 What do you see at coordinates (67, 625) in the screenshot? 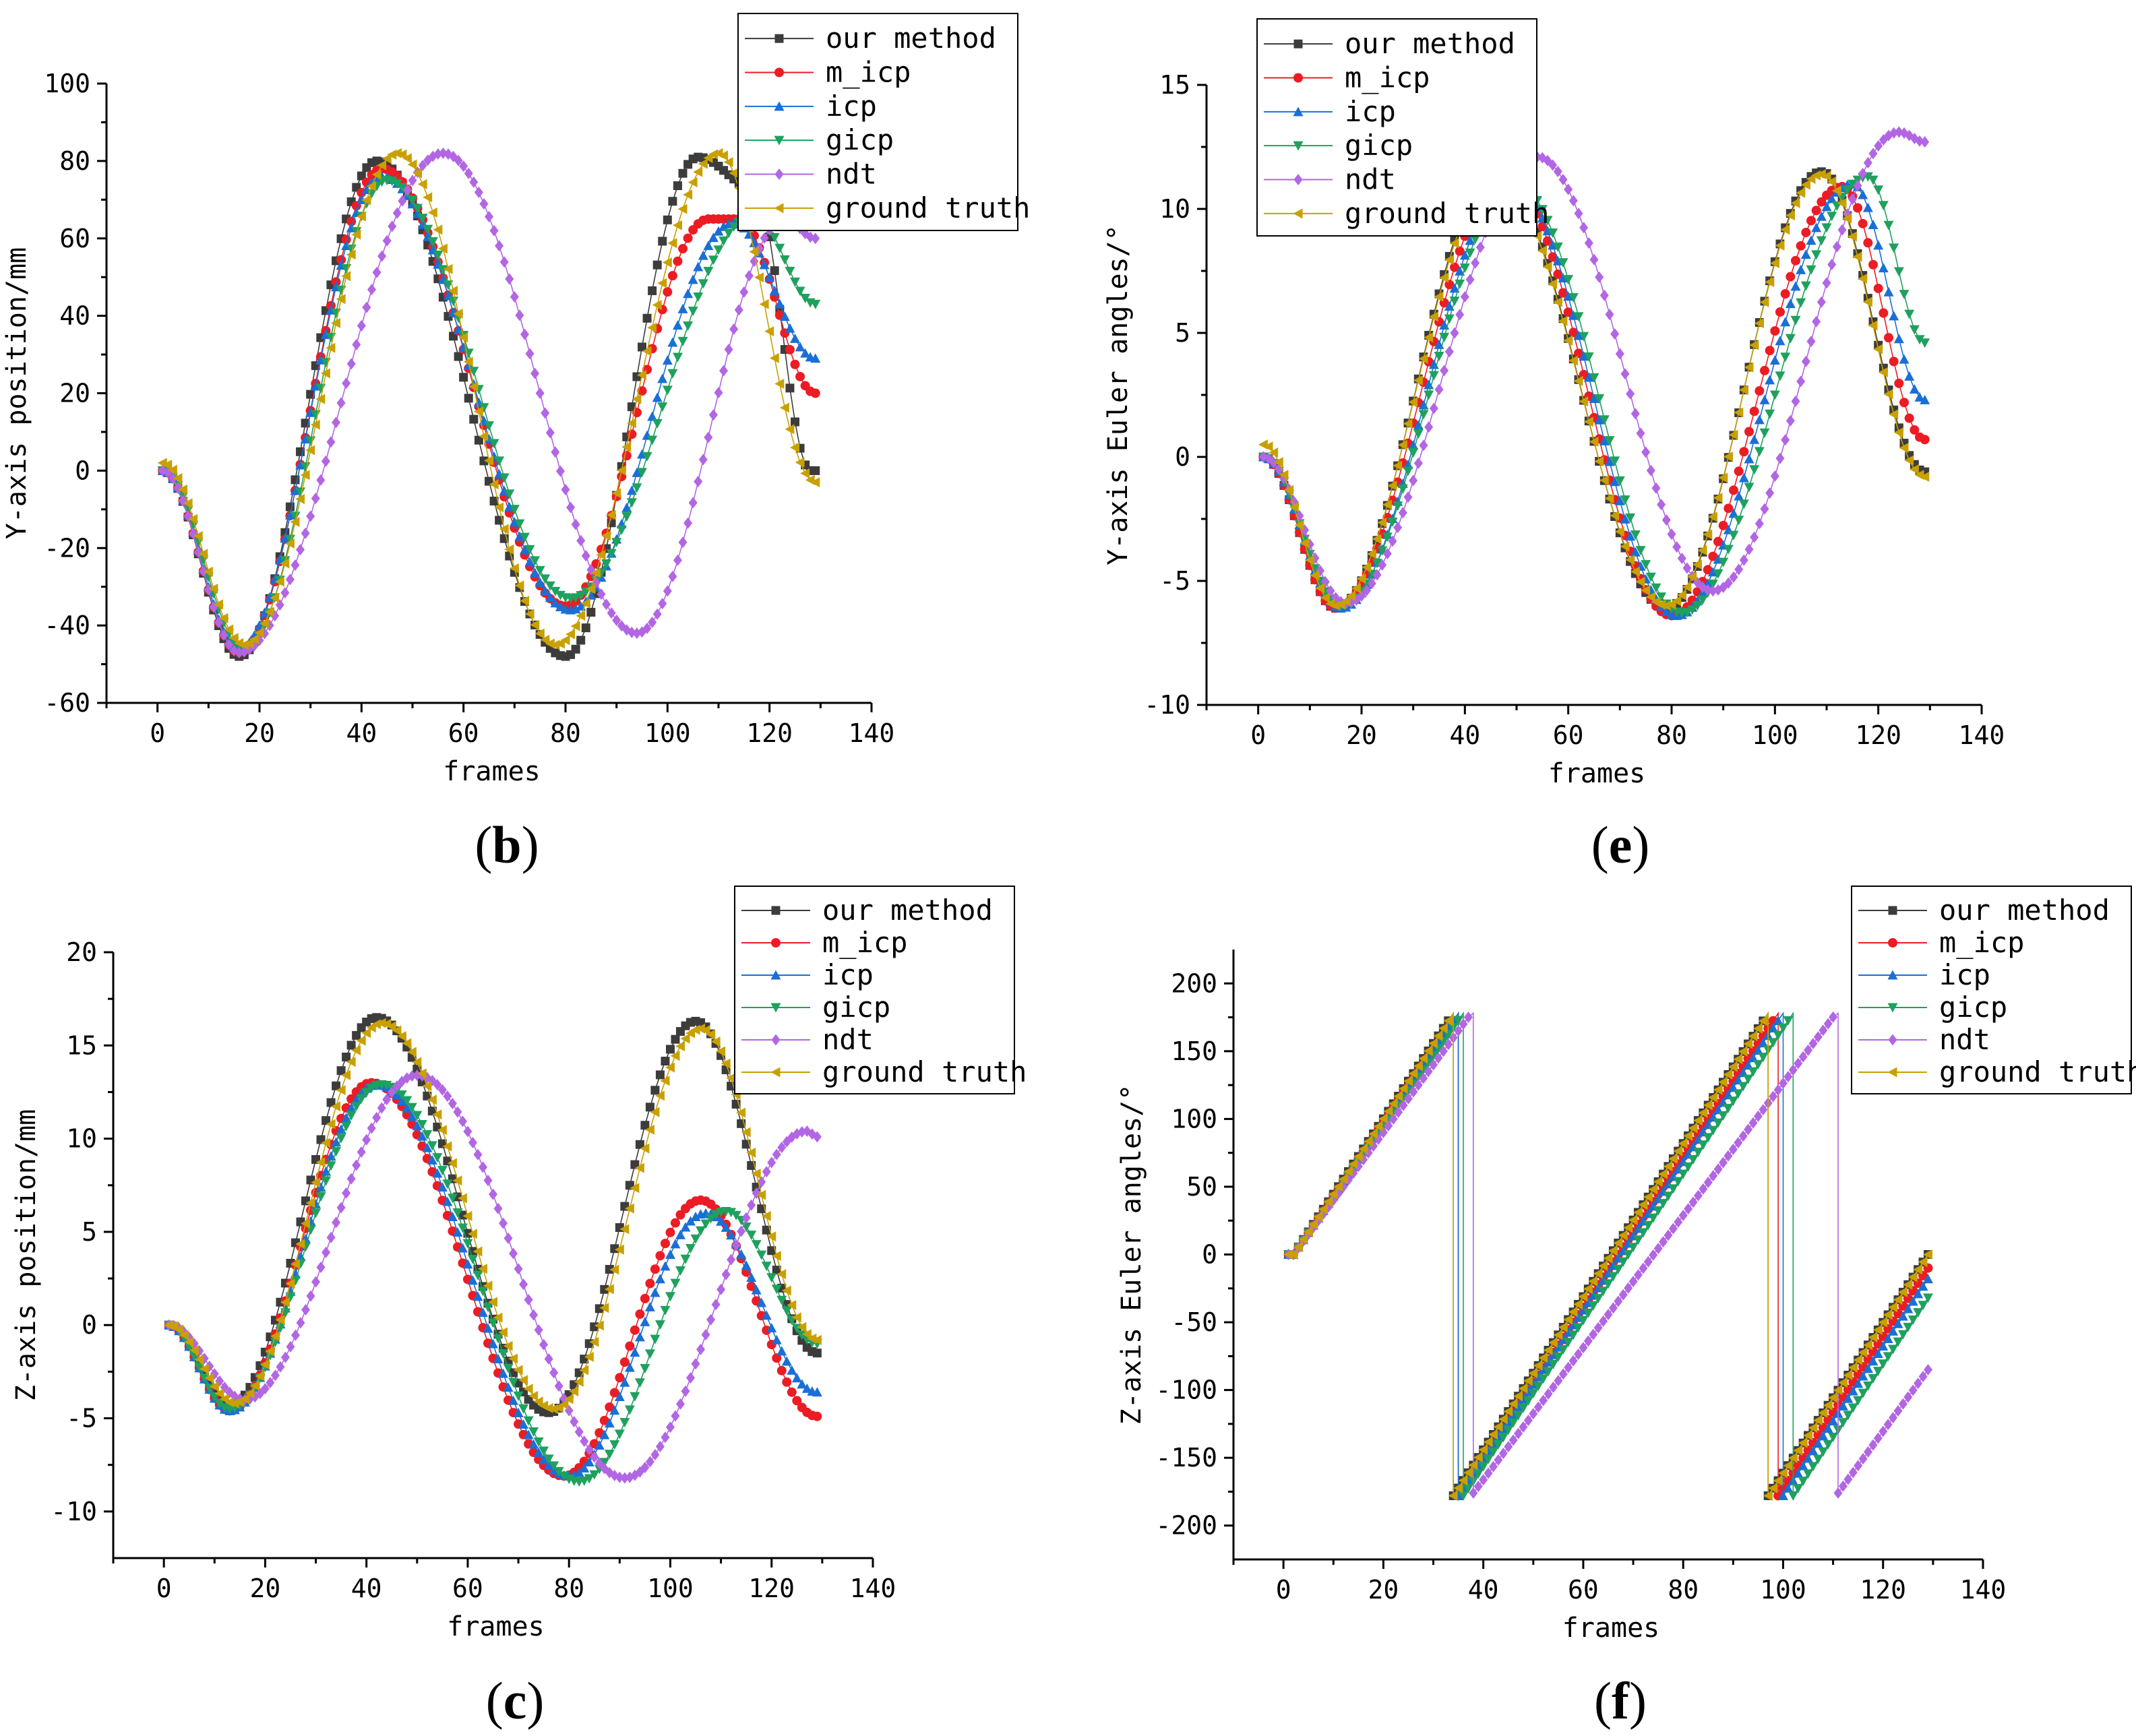
I see `y-tick-label: -40` at bounding box center [67, 625].